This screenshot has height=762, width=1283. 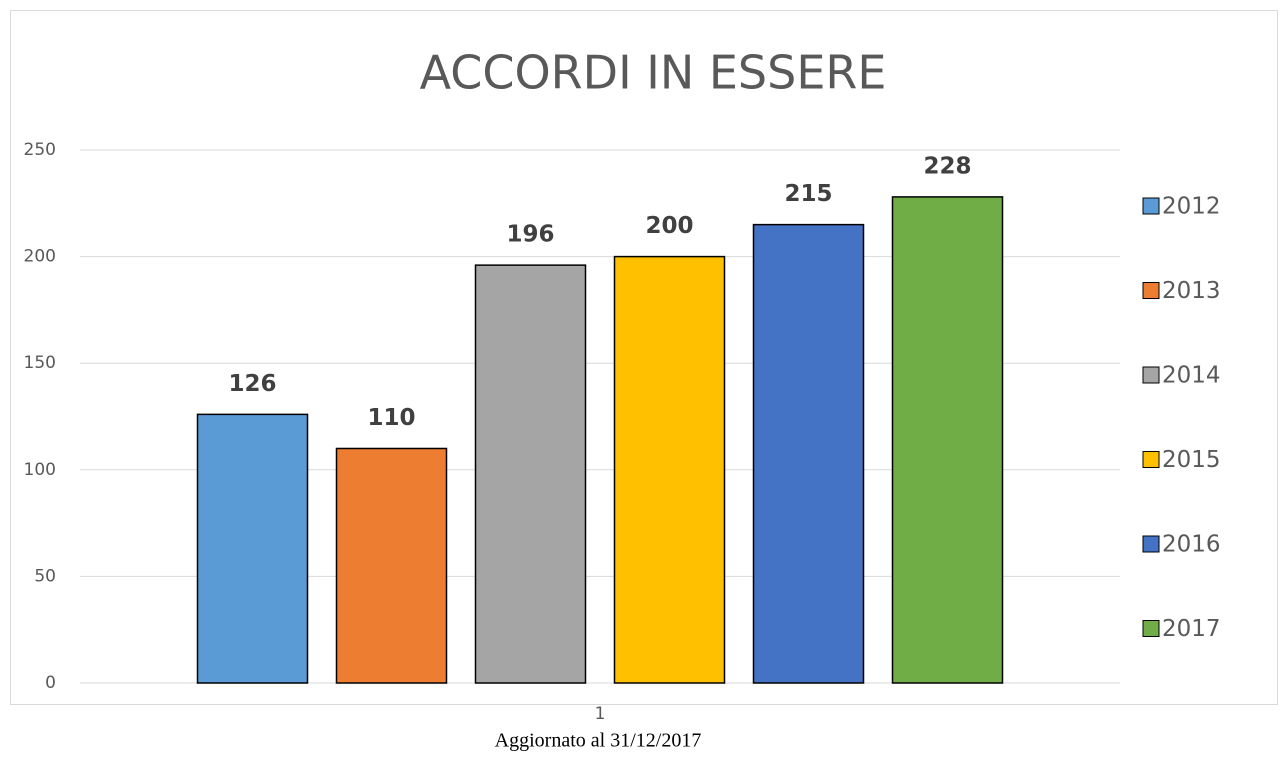 What do you see at coordinates (530, 235) in the screenshot?
I see `data-label: 196` at bounding box center [530, 235].